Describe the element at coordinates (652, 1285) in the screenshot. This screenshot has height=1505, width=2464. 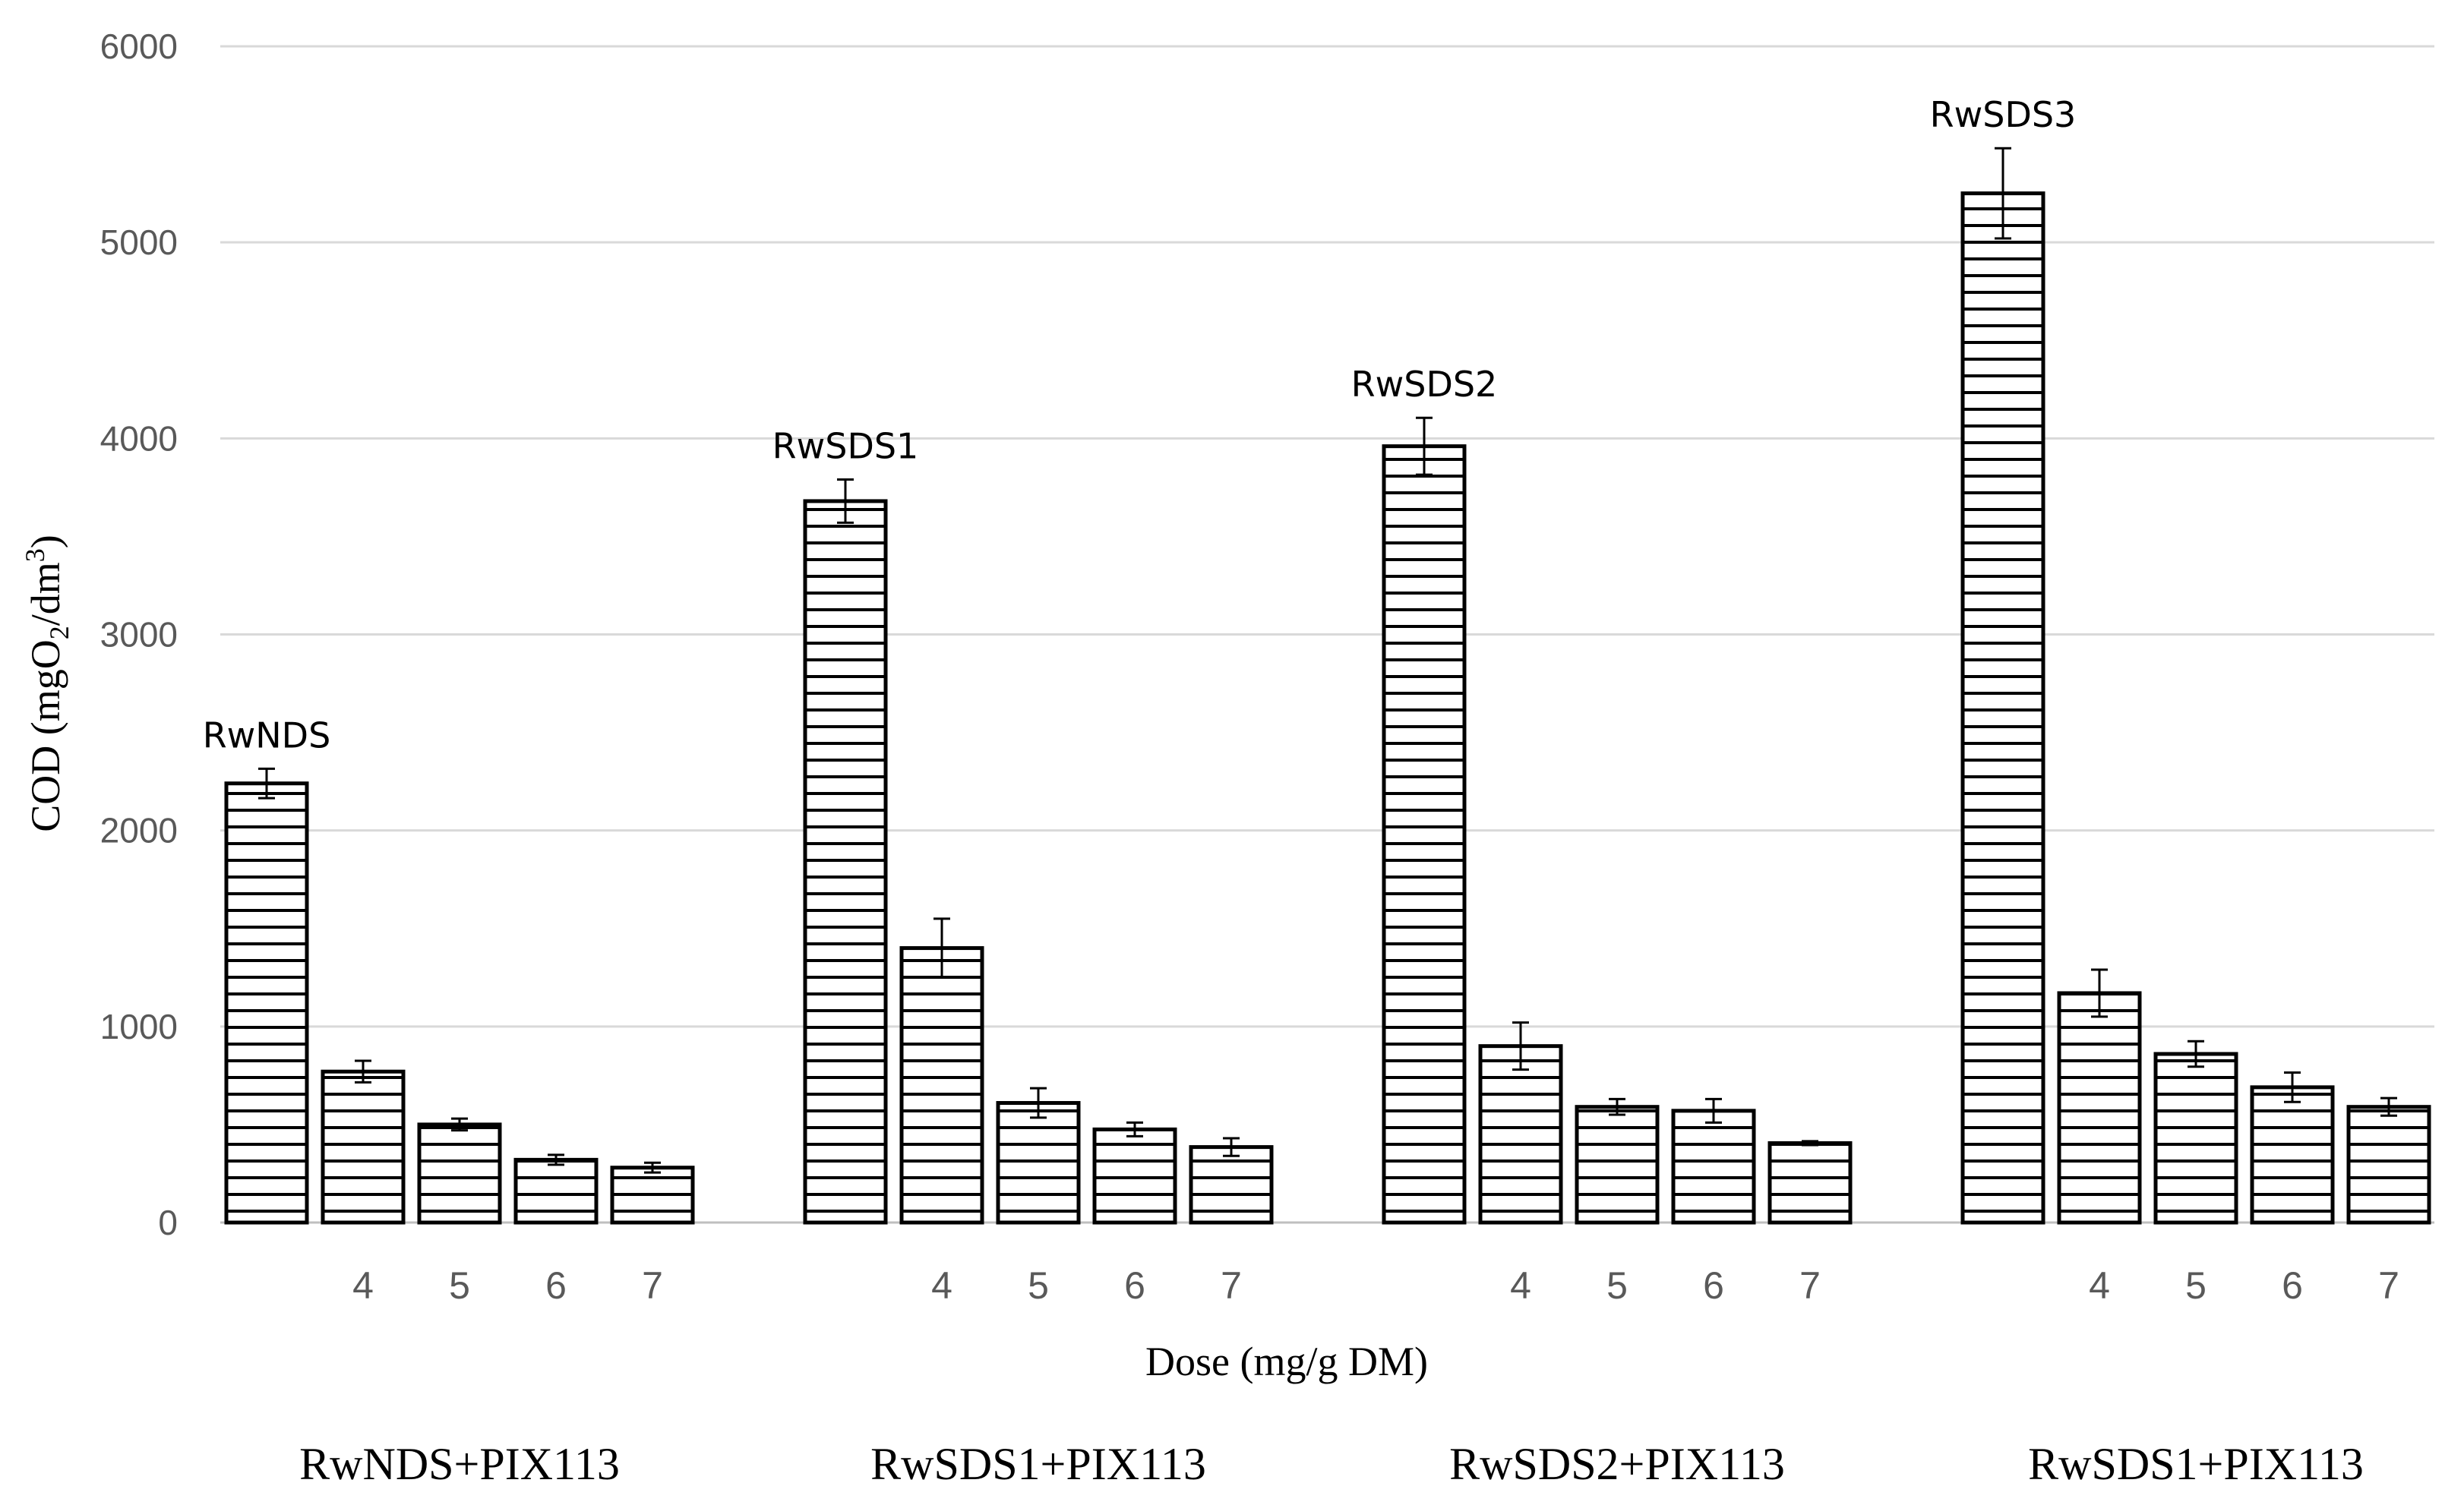
I see `x-tick-label-g1-7: 7` at that location.